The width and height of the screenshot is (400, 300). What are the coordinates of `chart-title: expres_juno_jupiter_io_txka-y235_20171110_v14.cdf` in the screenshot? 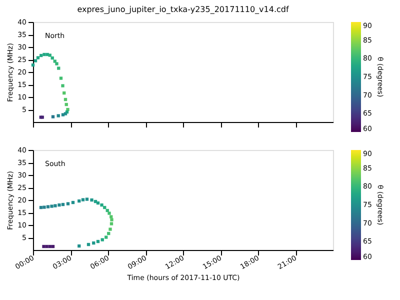 It's located at (183, 9).